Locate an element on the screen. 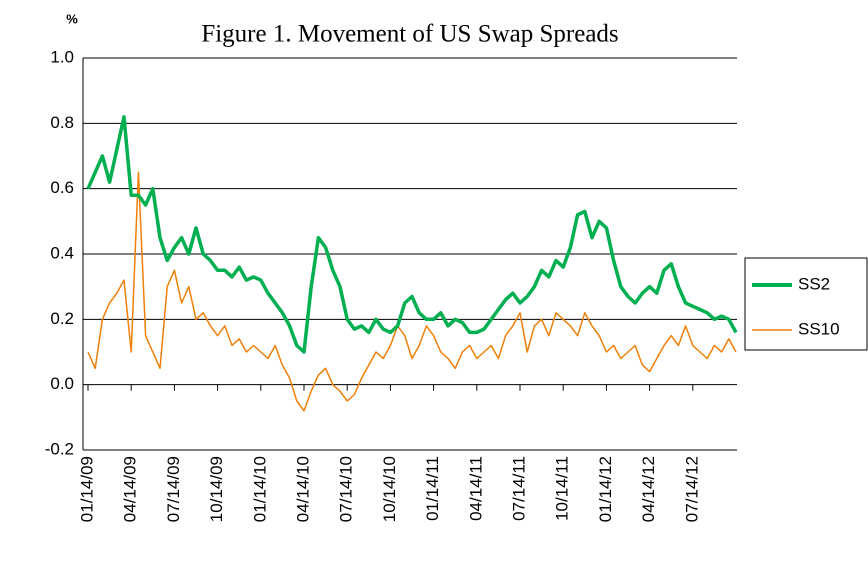 The height and width of the screenshot is (574, 868). y-tick-label: 0.0 is located at coordinates (62, 383).